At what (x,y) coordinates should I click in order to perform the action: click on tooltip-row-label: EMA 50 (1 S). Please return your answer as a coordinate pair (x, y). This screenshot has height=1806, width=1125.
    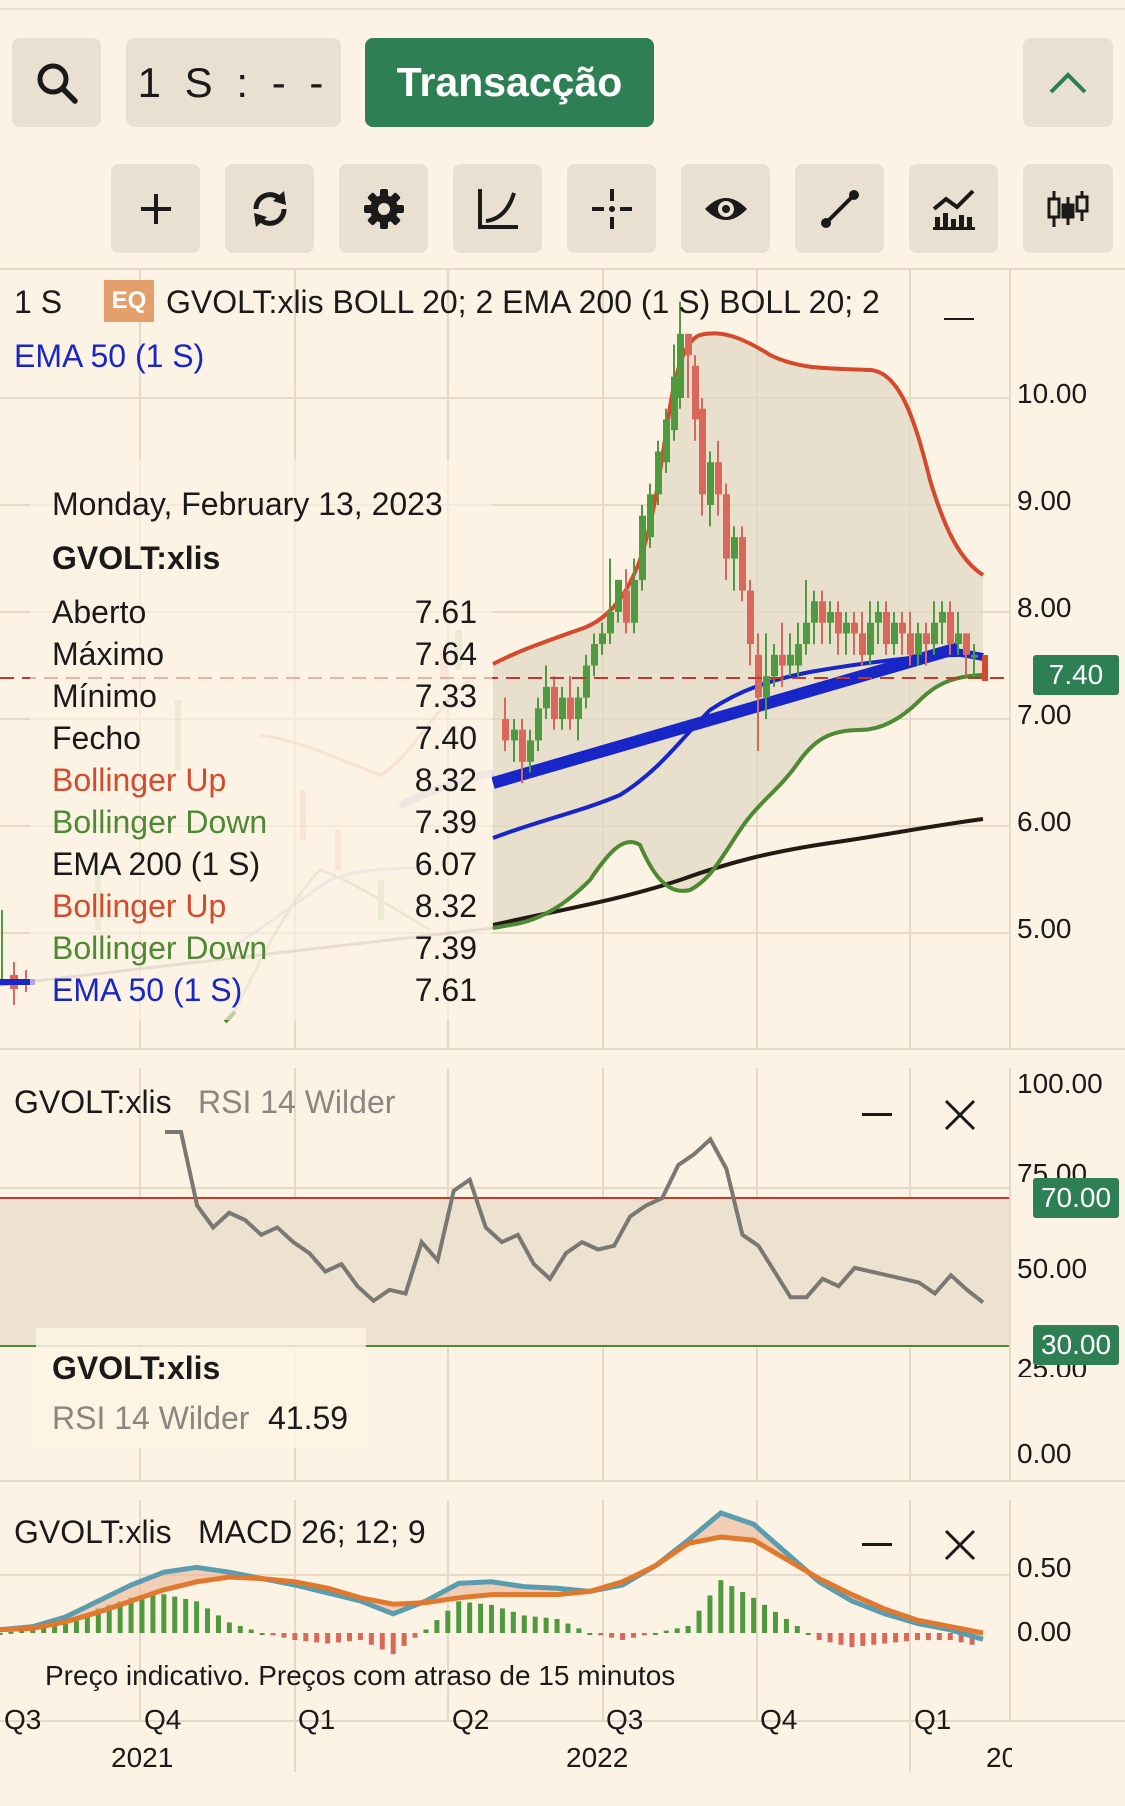
    Looking at the image, I should click on (147, 990).